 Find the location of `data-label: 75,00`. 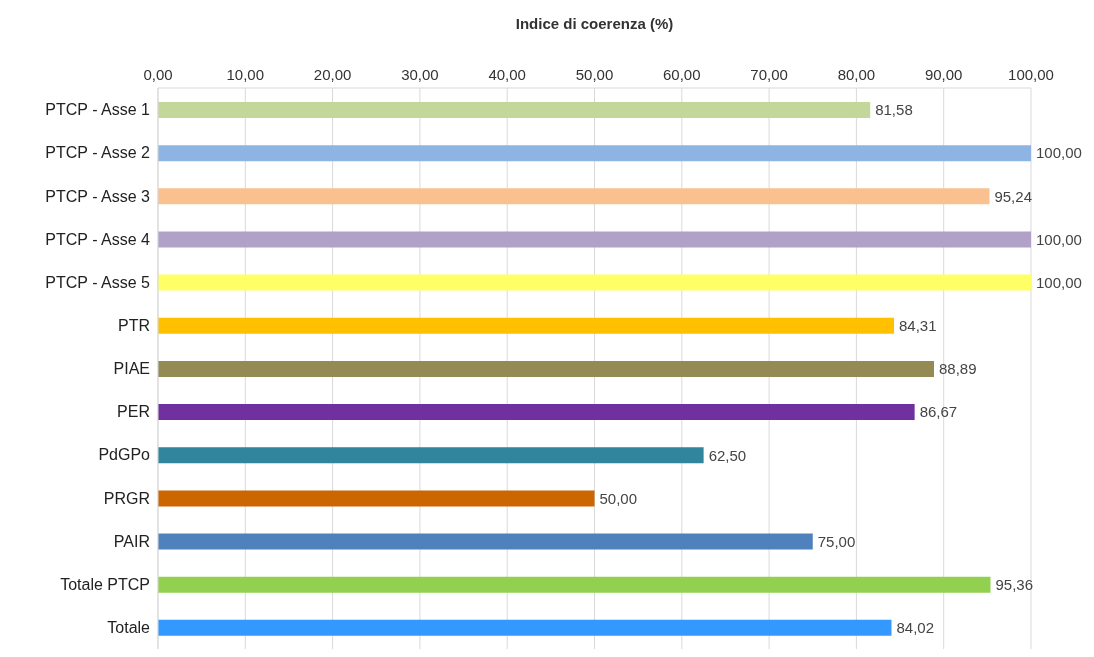

data-label: 75,00 is located at coordinates (836, 541).